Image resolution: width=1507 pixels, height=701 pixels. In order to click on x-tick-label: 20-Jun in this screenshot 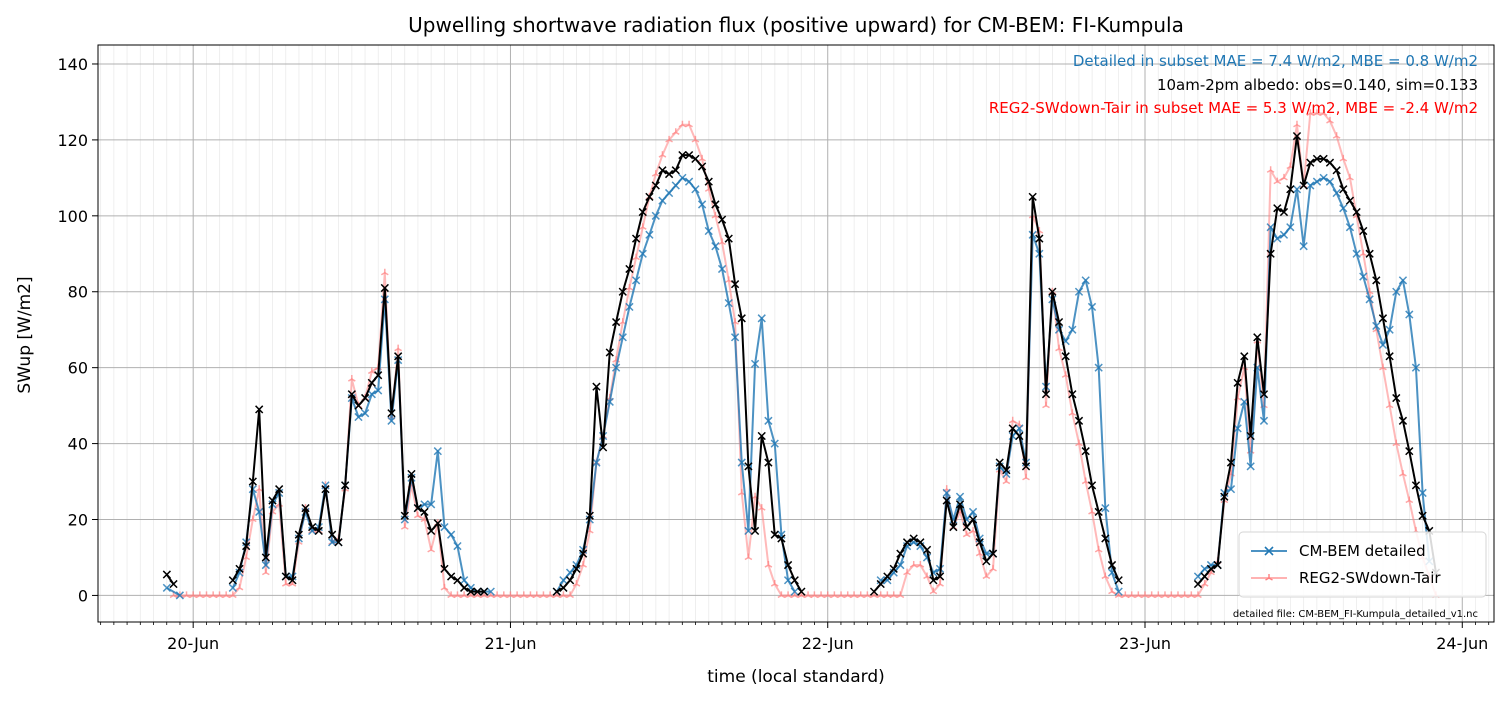, I will do `click(193, 643)`.